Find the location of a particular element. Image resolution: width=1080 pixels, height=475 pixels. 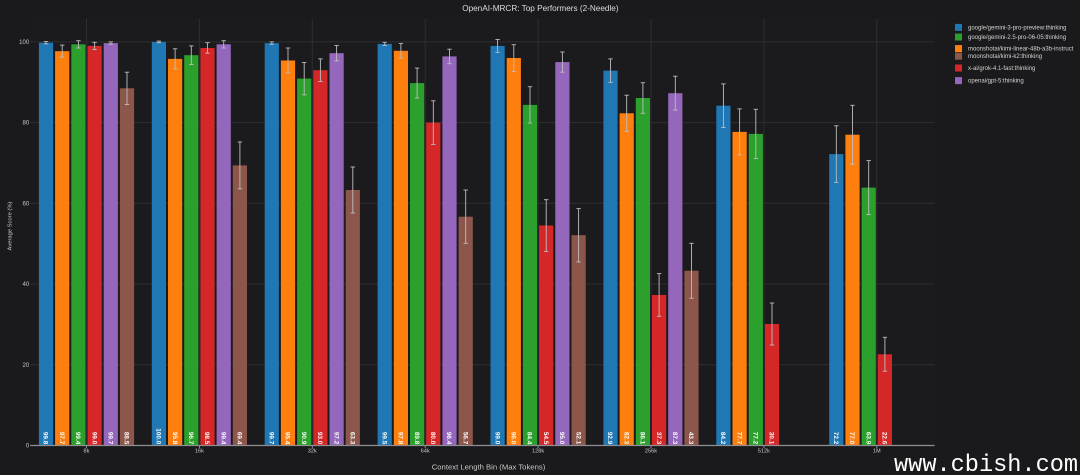

svg-text: 56.7 is located at coordinates (464, 438).